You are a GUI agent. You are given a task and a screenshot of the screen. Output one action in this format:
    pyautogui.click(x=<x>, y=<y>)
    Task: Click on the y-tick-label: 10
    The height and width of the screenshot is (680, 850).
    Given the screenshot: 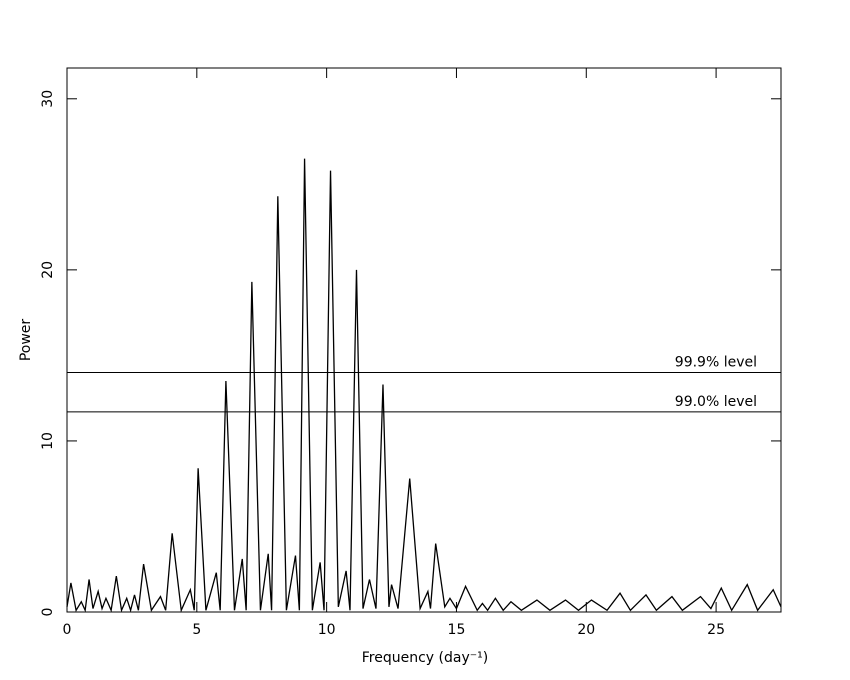 What is the action you would take?
    pyautogui.click(x=48, y=441)
    